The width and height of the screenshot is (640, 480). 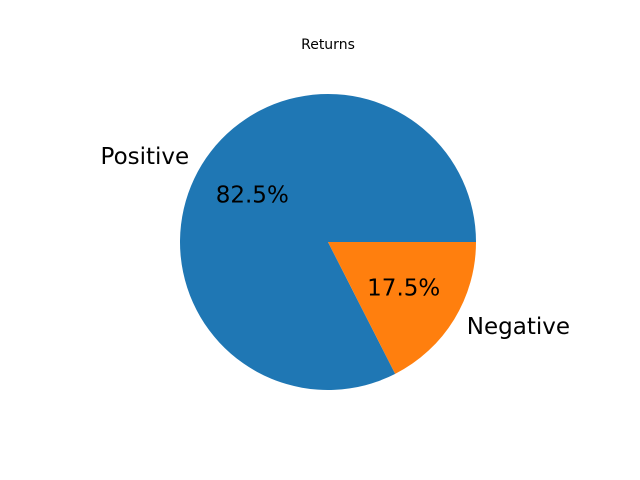 What do you see at coordinates (252, 196) in the screenshot?
I see `slice-percent-positive: 82.5%` at bounding box center [252, 196].